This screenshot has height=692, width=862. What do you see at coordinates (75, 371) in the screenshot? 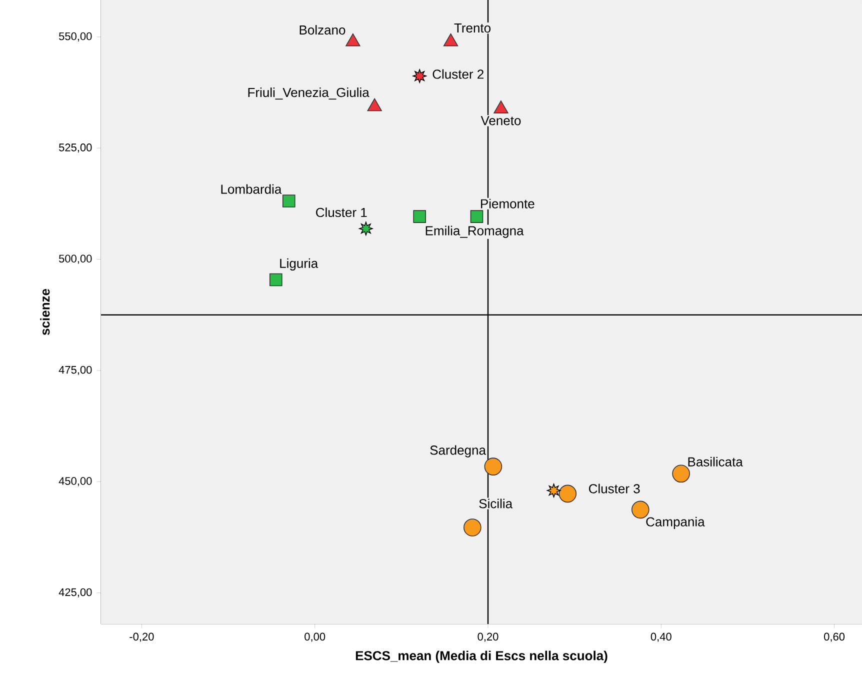
I see `y-tick-label: 475,00` at bounding box center [75, 371].